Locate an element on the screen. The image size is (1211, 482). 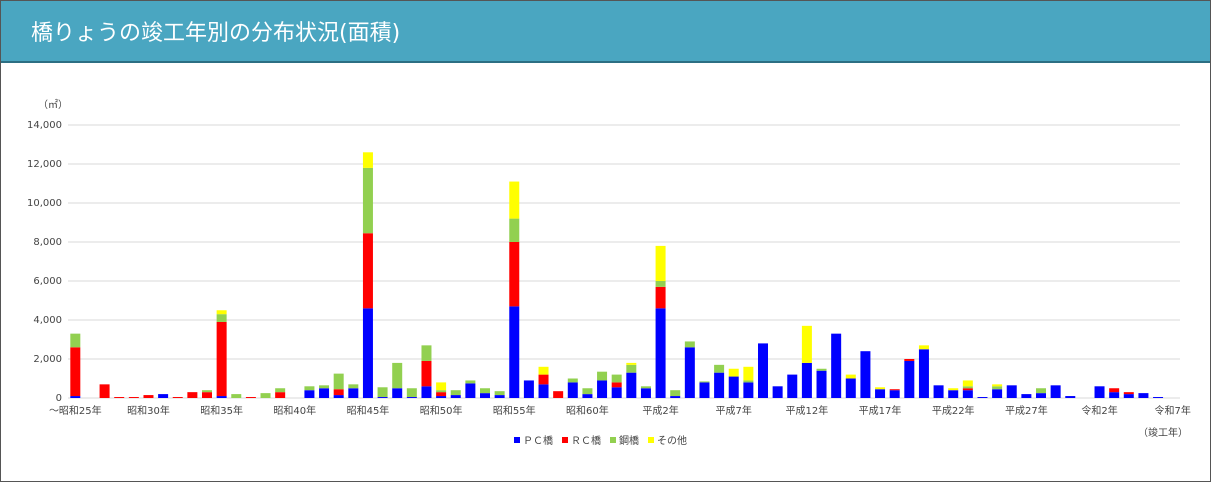
x-tick-label: 昭和50年 is located at coordinates (441, 410).